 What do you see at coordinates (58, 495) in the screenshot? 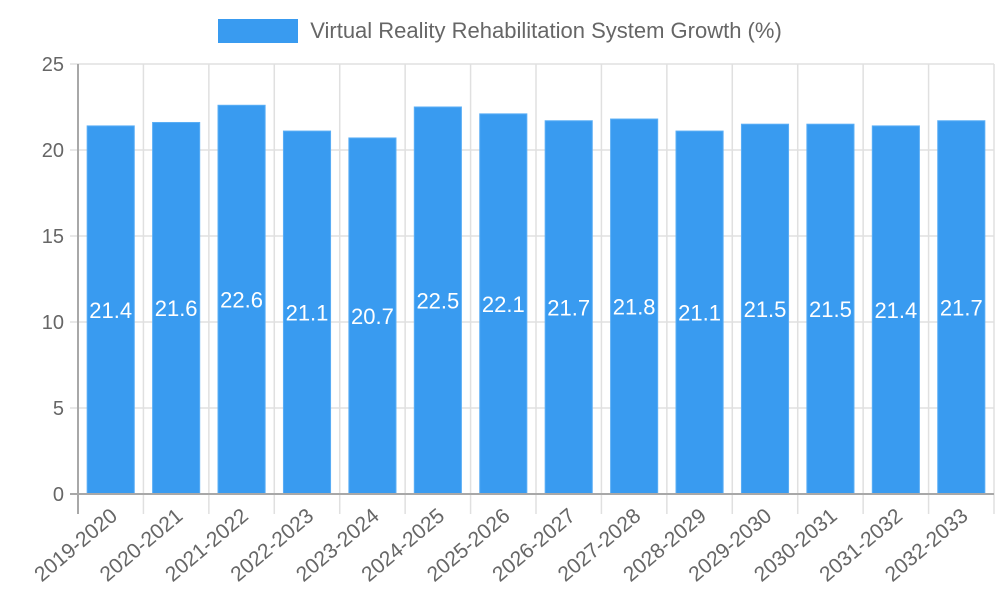
I see `y-tick-label: 0` at bounding box center [58, 495].